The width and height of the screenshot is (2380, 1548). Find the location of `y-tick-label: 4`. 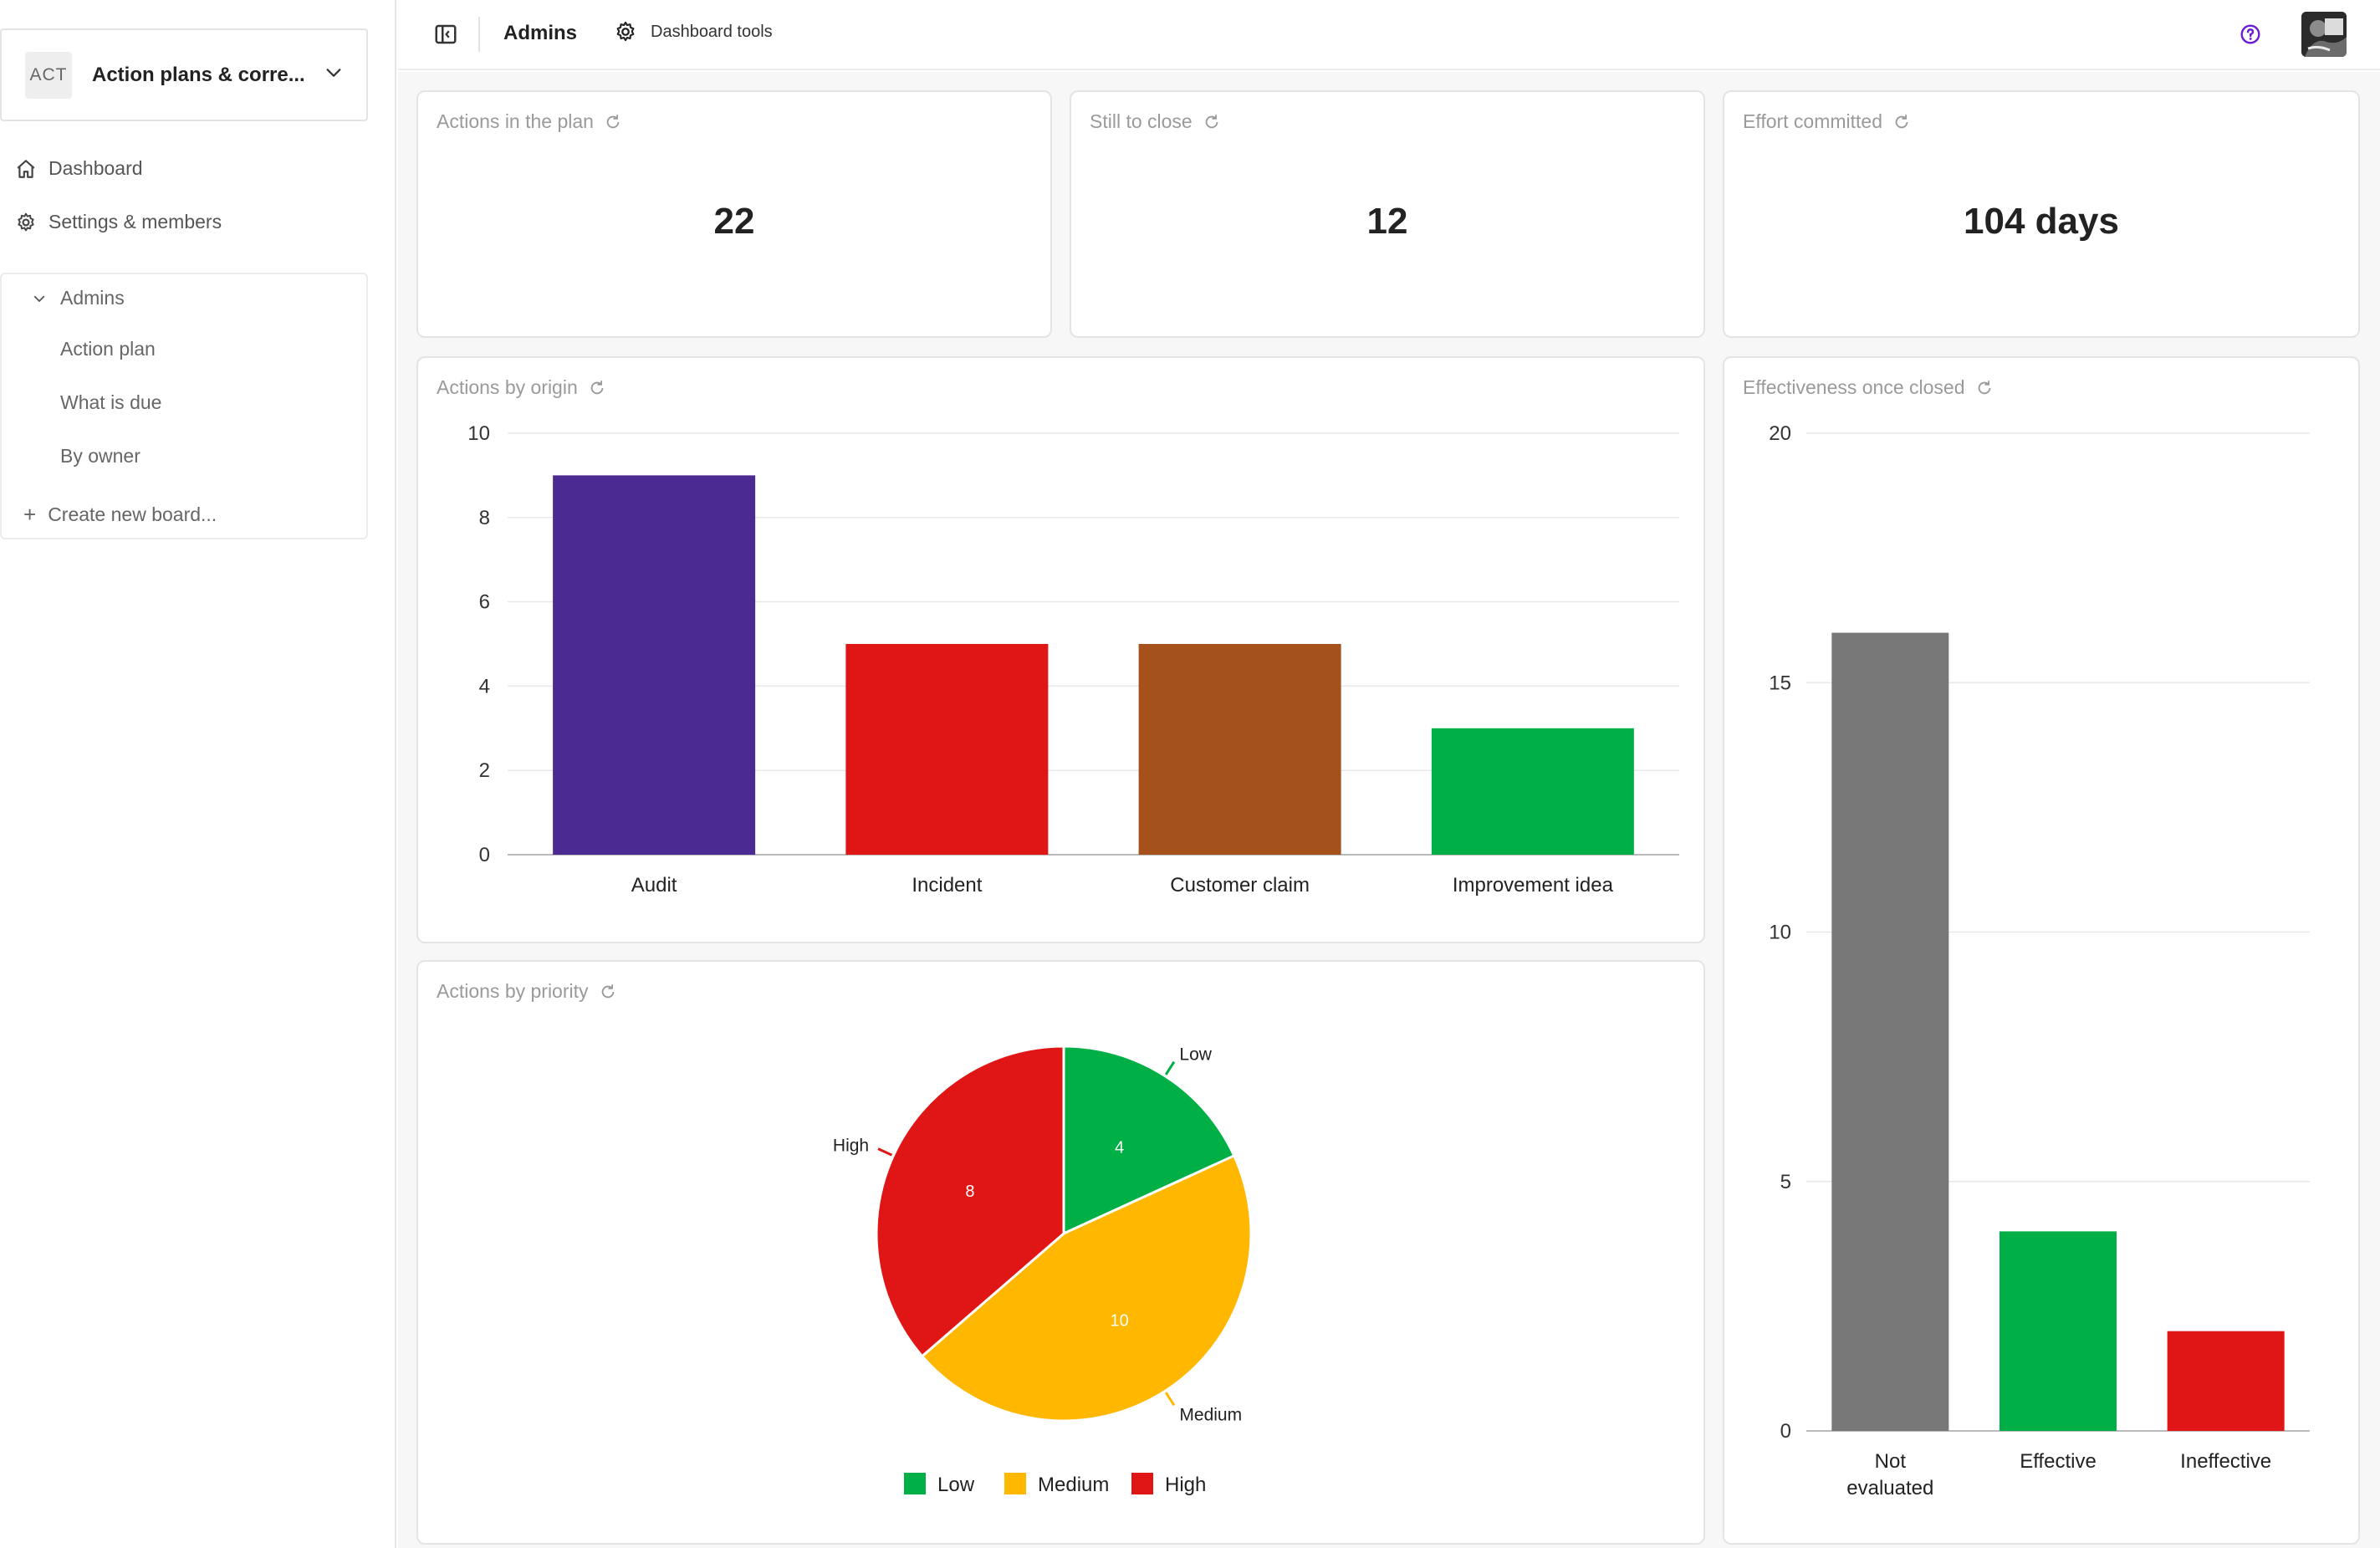

y-tick-label: 4 is located at coordinates (485, 686).